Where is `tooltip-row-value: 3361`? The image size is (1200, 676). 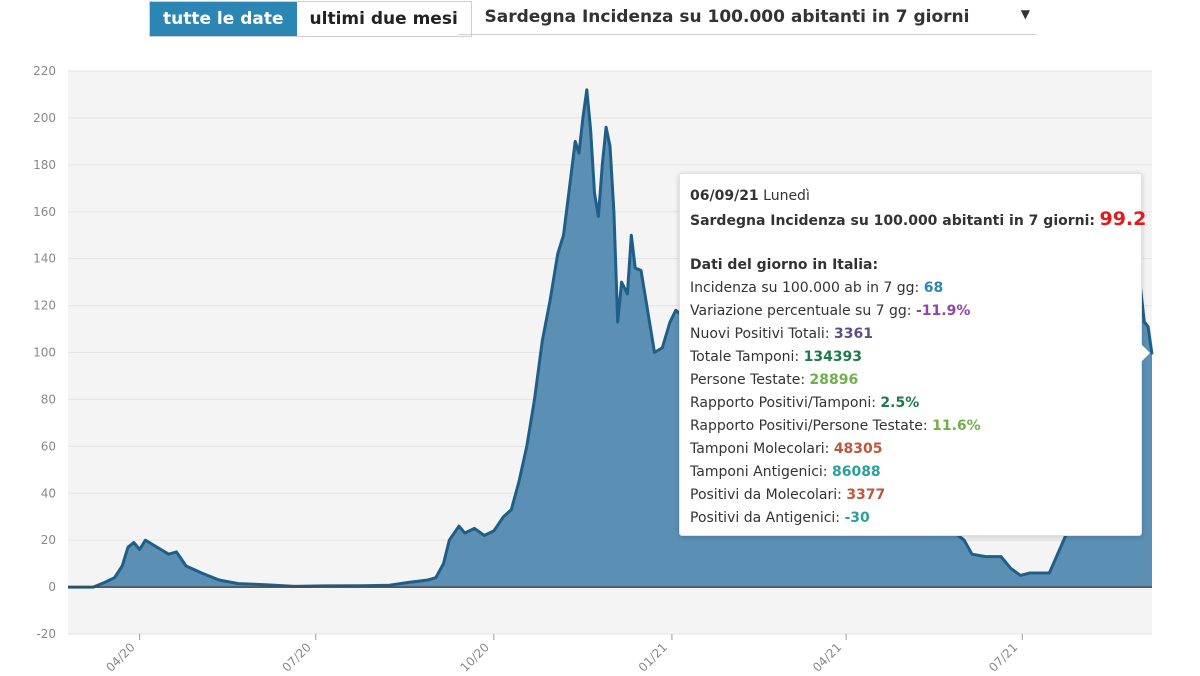
tooltip-row-value: 3361 is located at coordinates (853, 334).